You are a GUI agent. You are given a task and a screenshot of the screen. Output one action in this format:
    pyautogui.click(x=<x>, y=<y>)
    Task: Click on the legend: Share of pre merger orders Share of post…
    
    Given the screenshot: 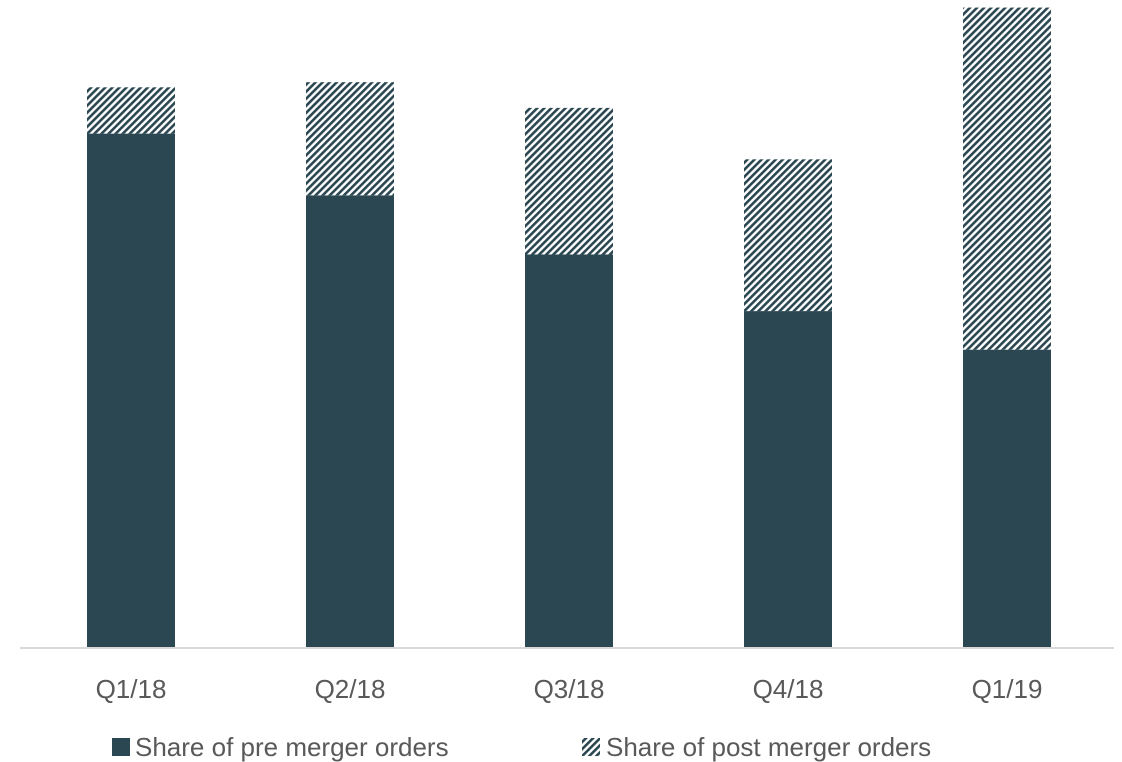 What is the action you would take?
    pyautogui.click(x=521, y=747)
    